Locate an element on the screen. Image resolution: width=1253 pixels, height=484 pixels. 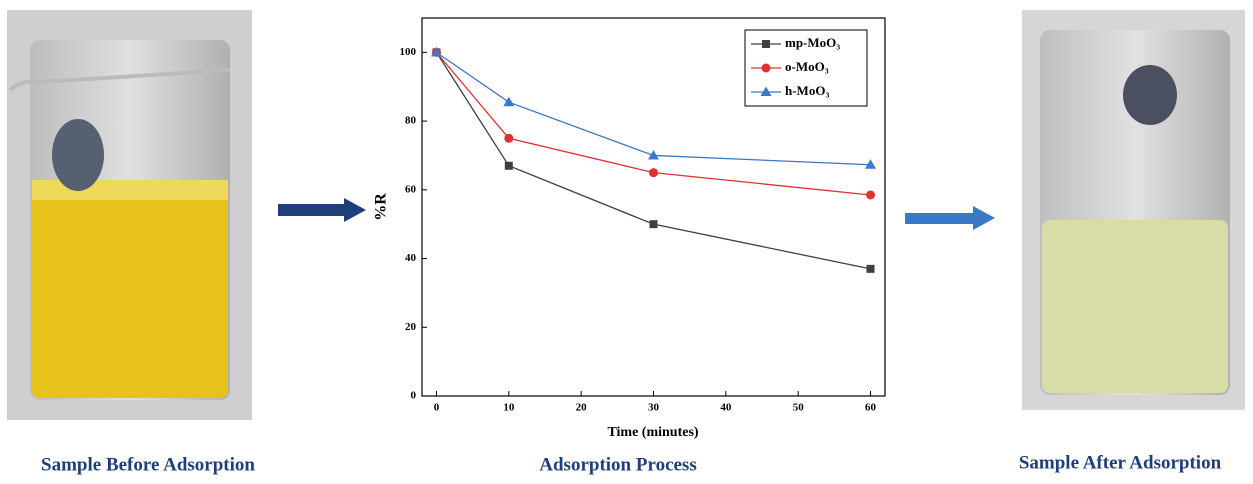
legend-label: mp-MoO₃ is located at coordinates (812, 42).